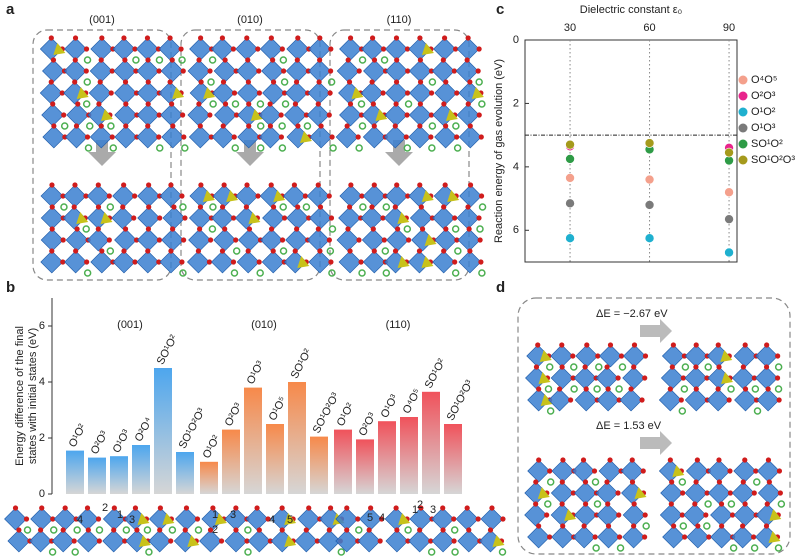  Describe the element at coordinates (42, 438) in the screenshot. I see `y-tick-label: 2` at that location.